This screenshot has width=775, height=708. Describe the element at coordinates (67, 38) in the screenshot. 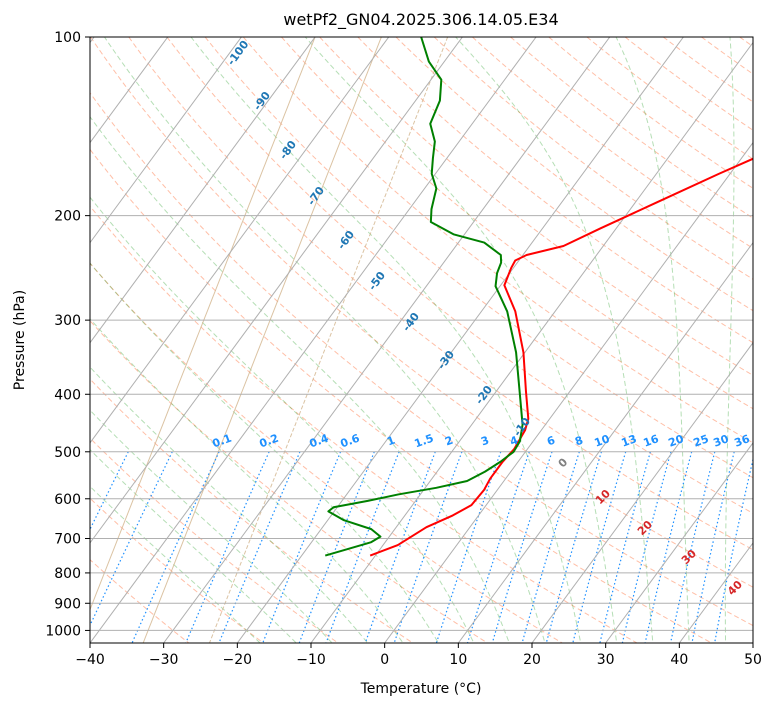

I see `y-tick-label: 100` at that location.